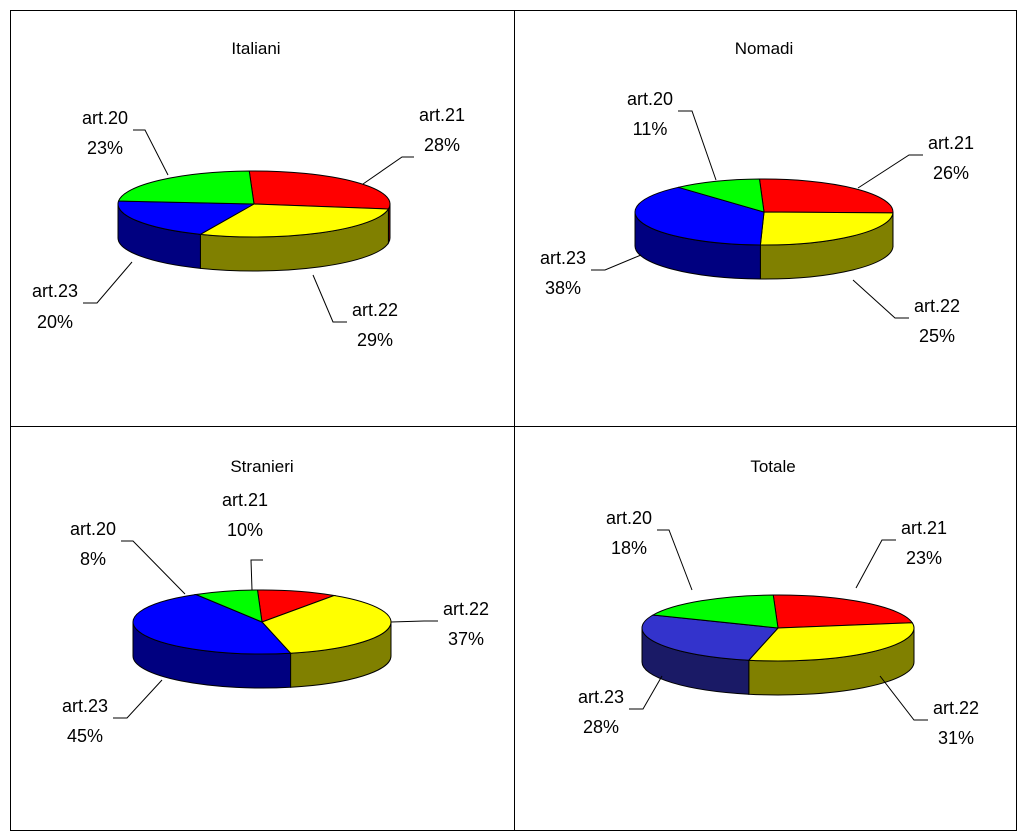 This screenshot has width=1021, height=831. Describe the element at coordinates (261, 466) in the screenshot. I see `chart-title-stranieri: Stranieri` at that location.